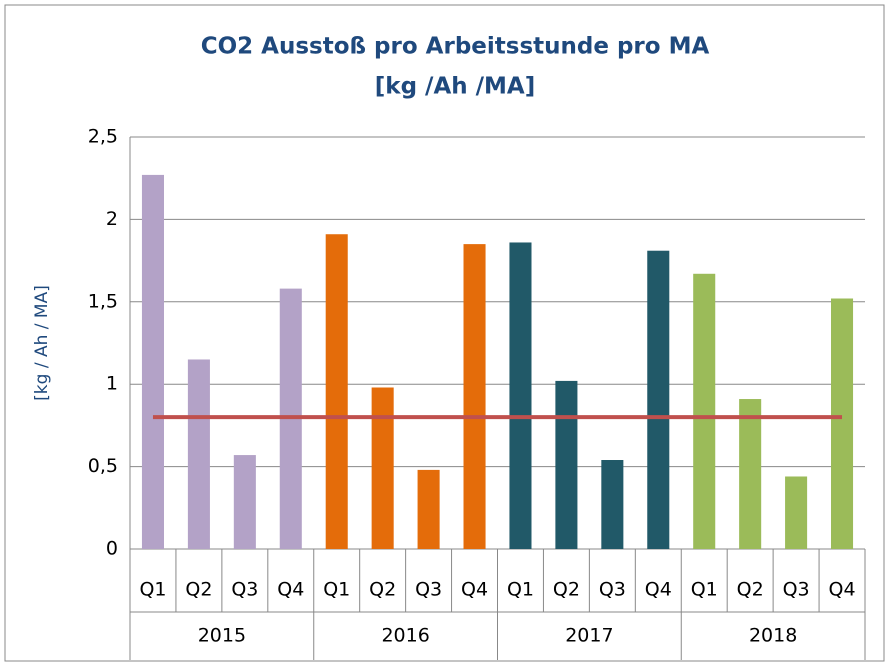  I want to click on group-label: 2017, so click(589, 636).